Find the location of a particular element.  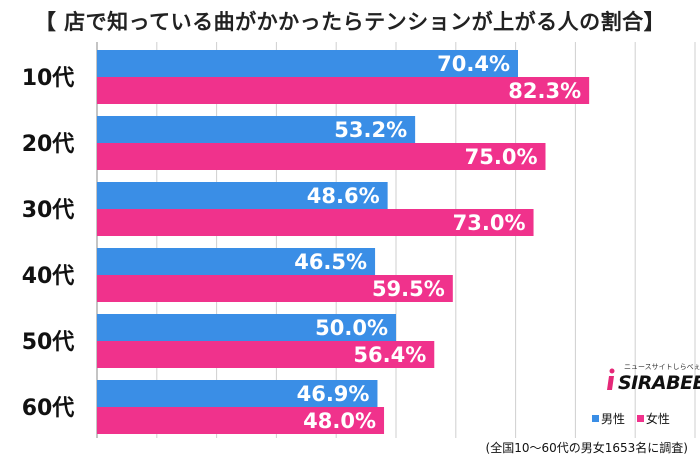

chart-title: 【 店で知っている曲がかかったらテンションが上がる人の割合】 is located at coordinates (350, 22).